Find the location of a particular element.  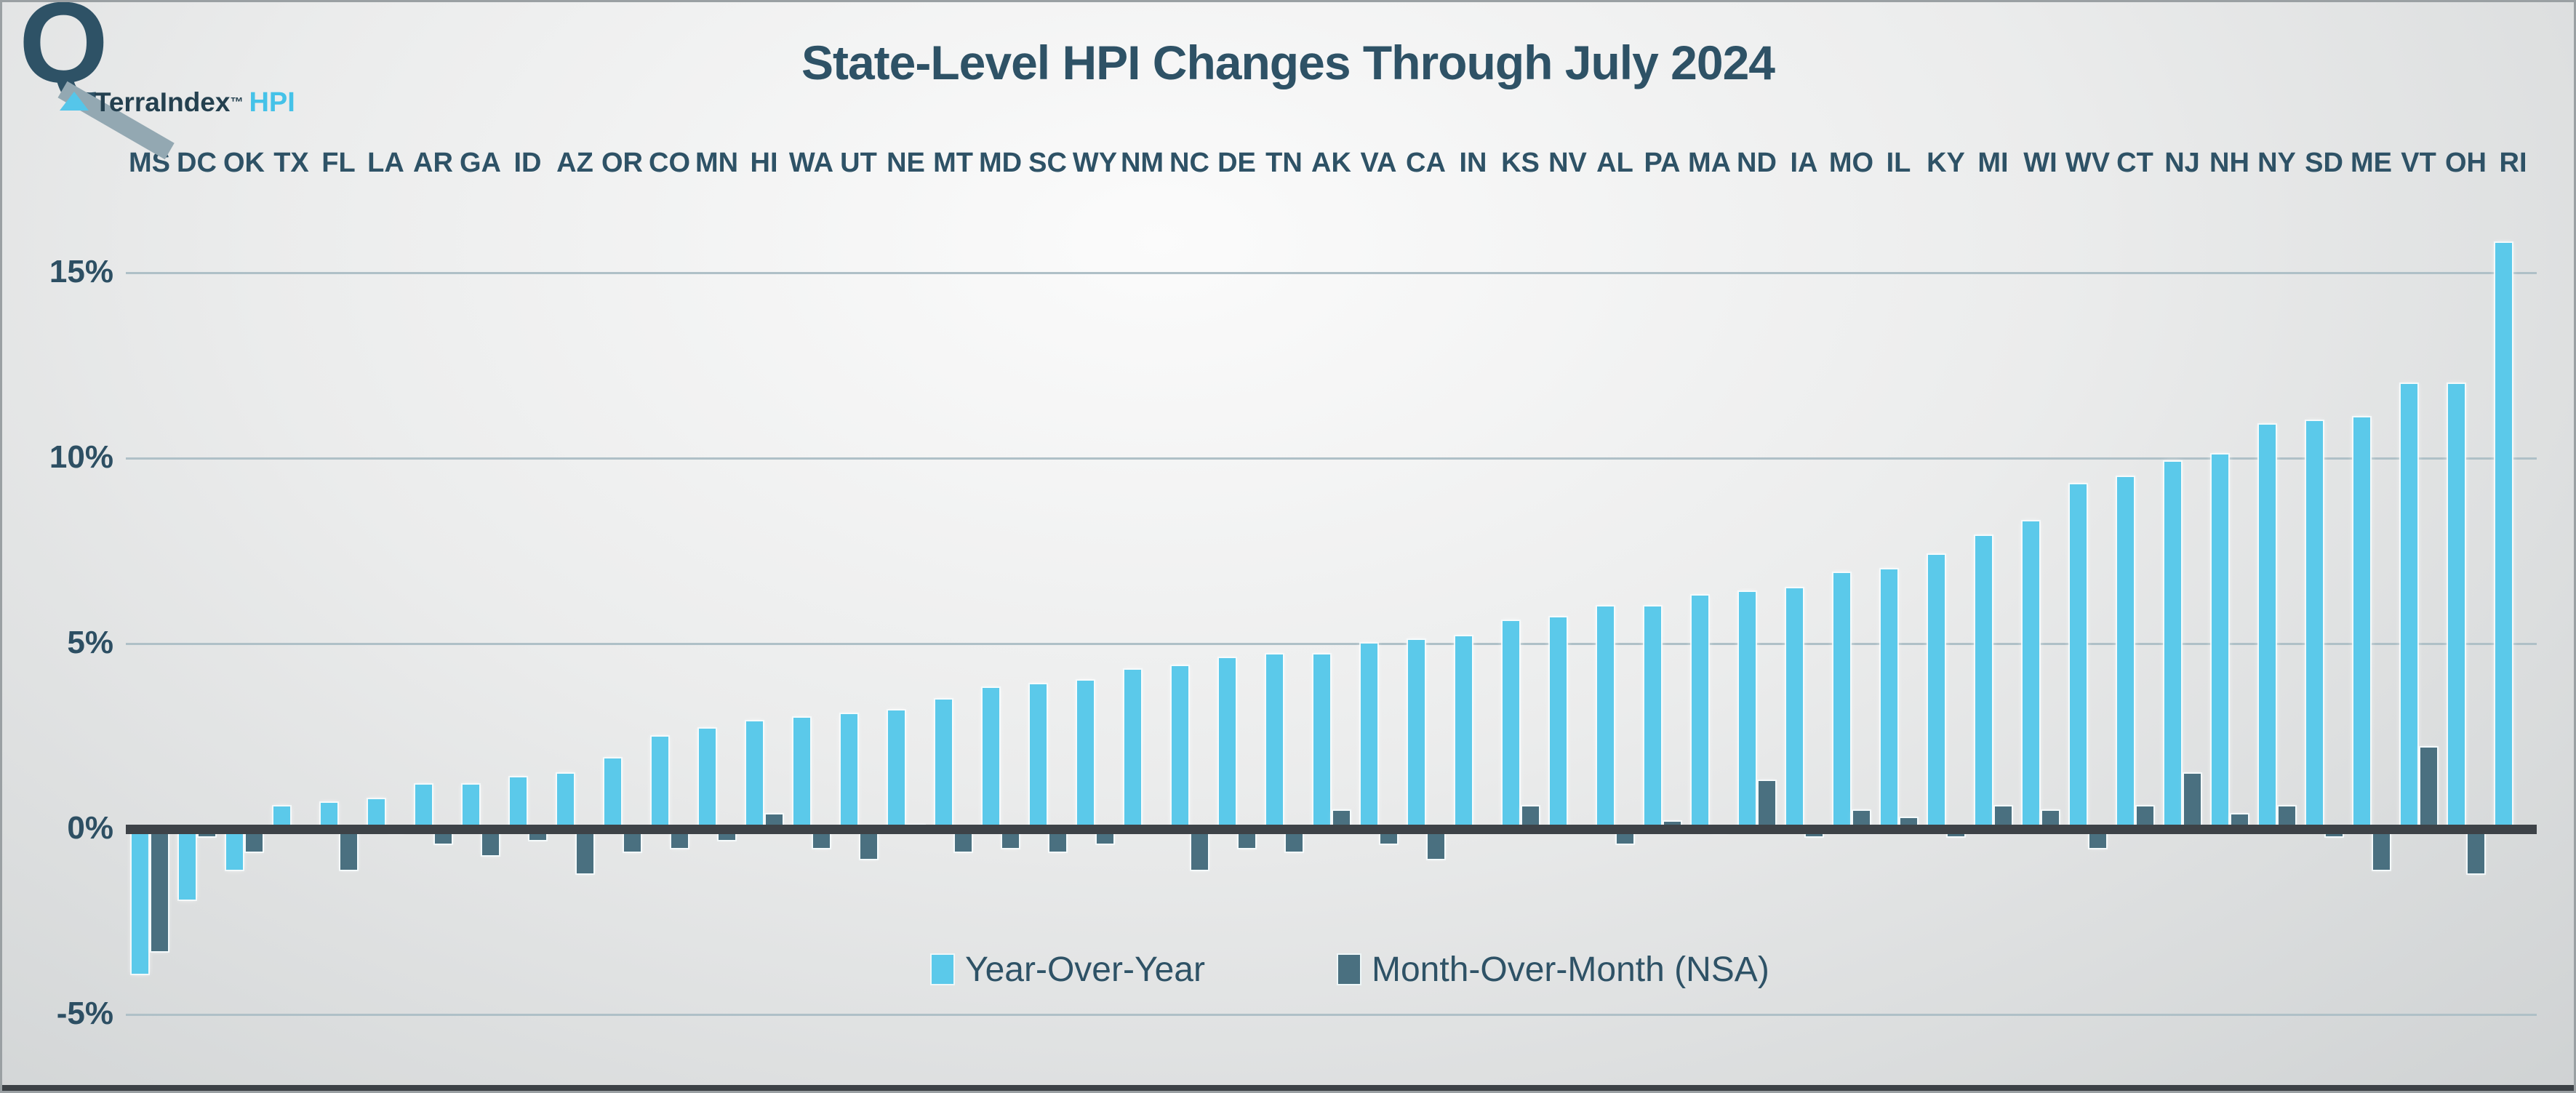

bar-yoy-CT is located at coordinates (2125, 652).